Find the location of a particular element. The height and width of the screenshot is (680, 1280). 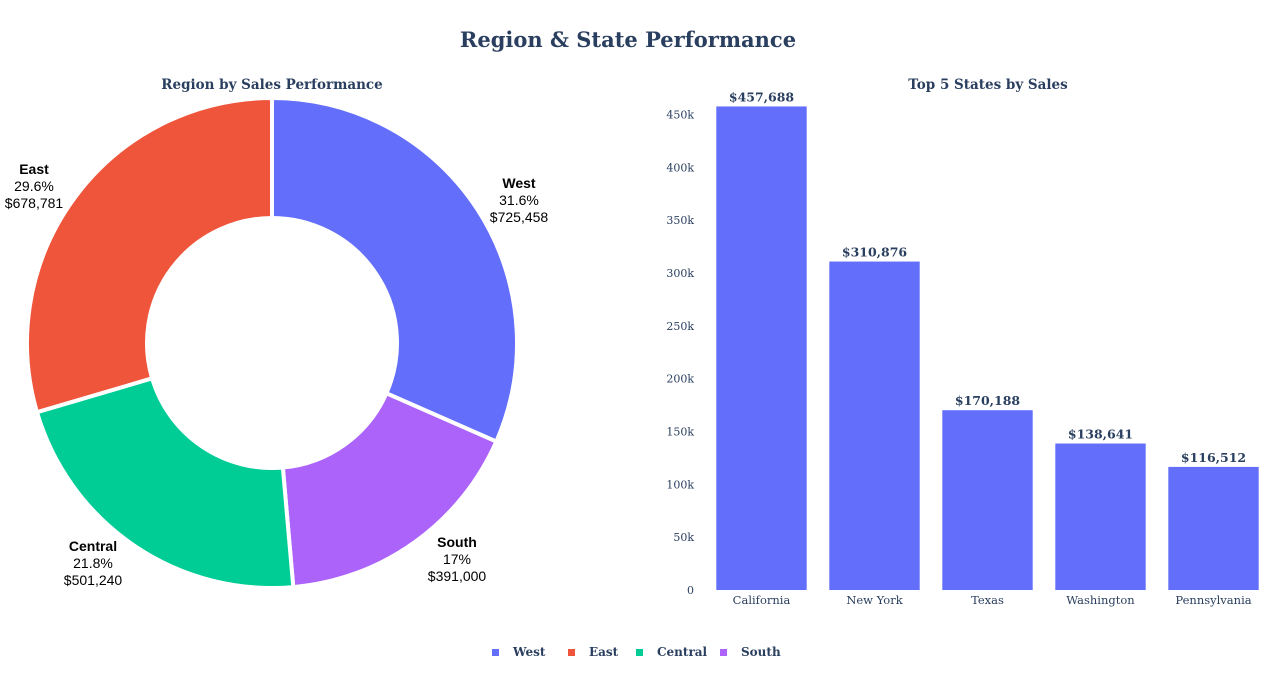

bar-new-york is located at coordinates (874, 425).